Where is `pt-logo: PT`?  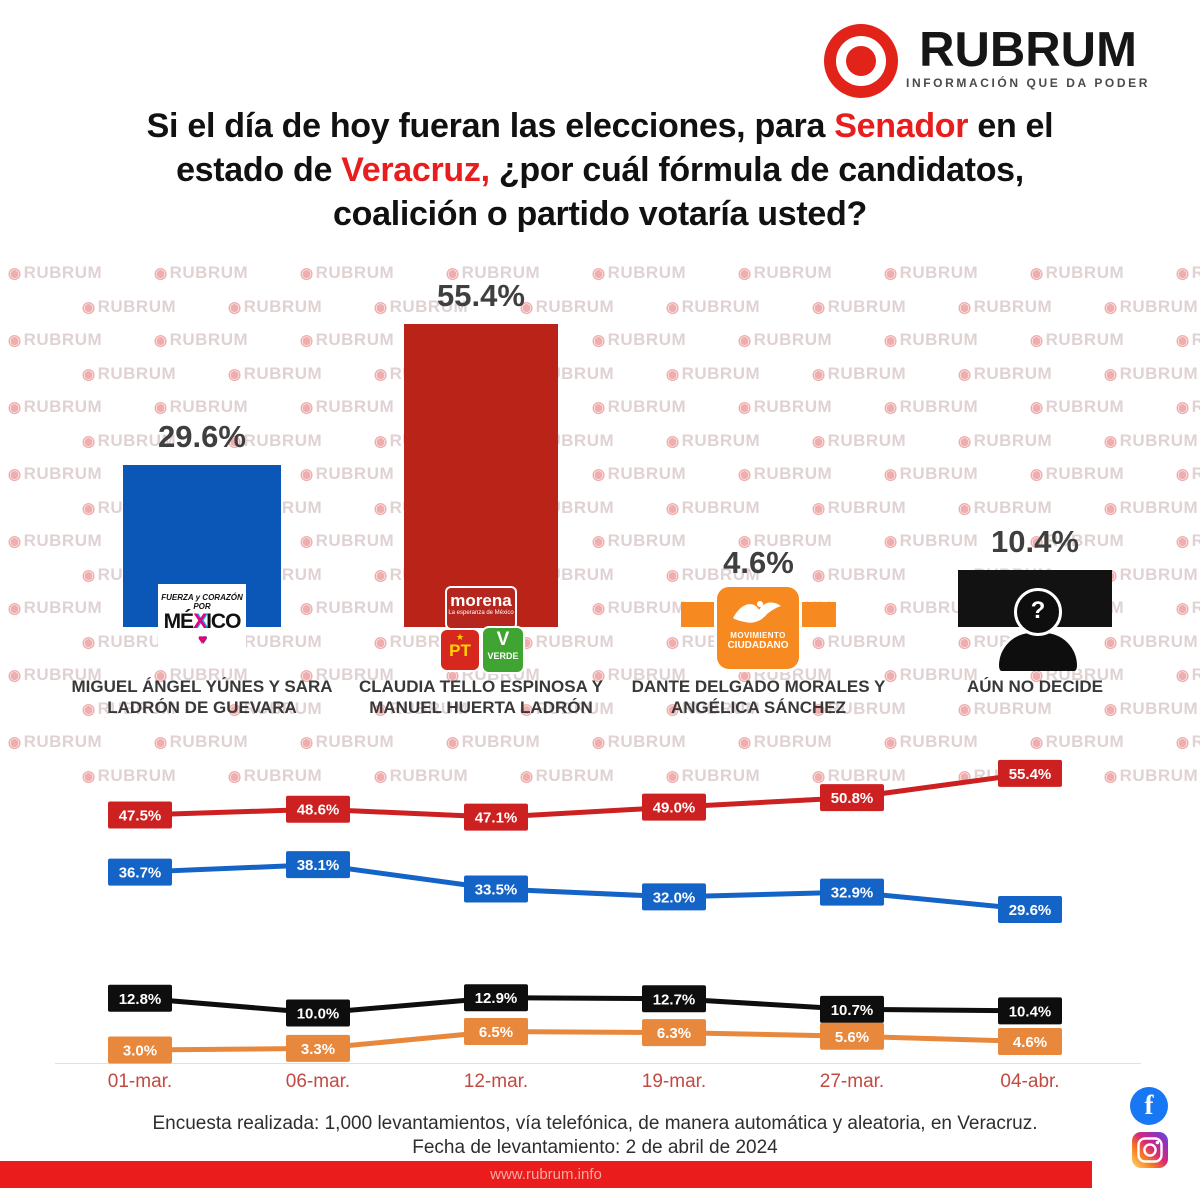 pt-logo: PT is located at coordinates (460, 650).